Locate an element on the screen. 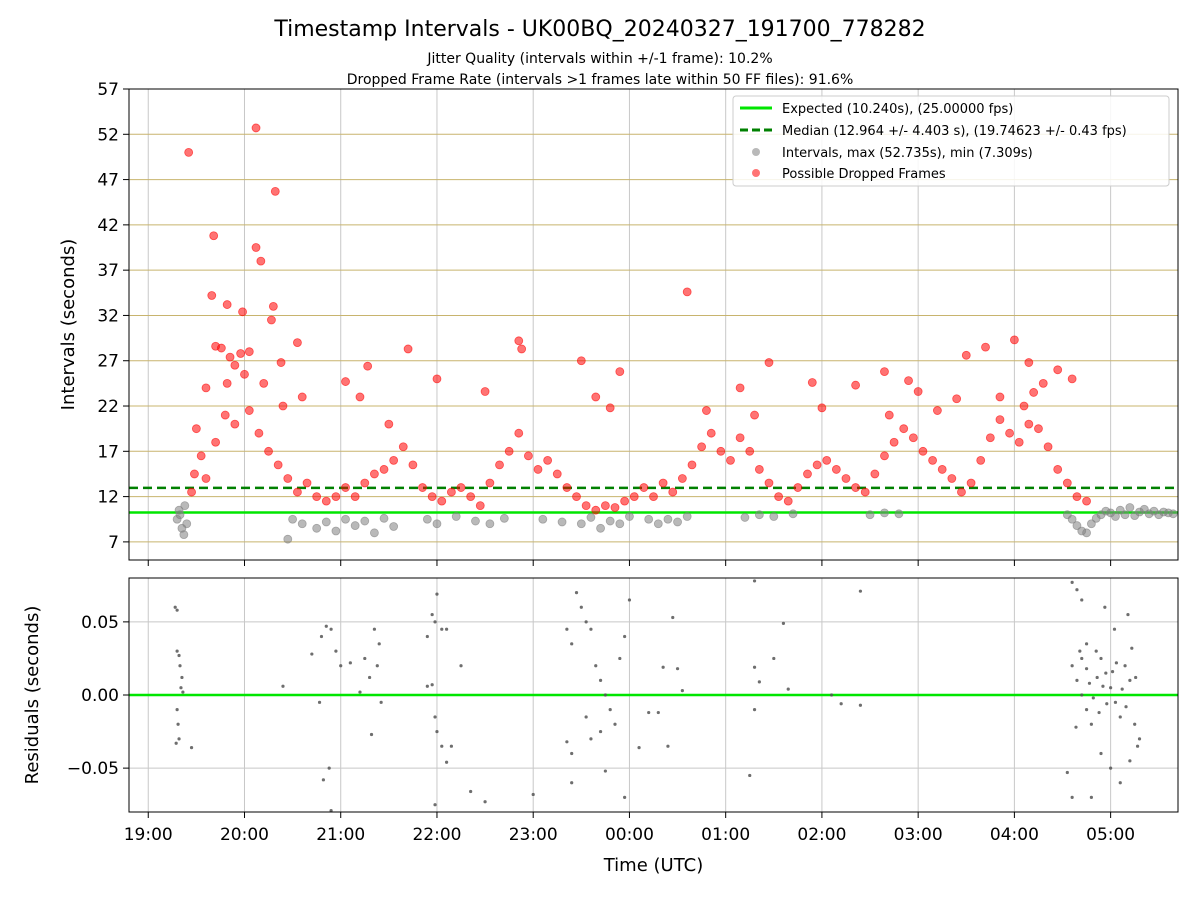 The height and width of the screenshot is (904, 1200). x-tick-label: 19:00 is located at coordinates (148, 835).